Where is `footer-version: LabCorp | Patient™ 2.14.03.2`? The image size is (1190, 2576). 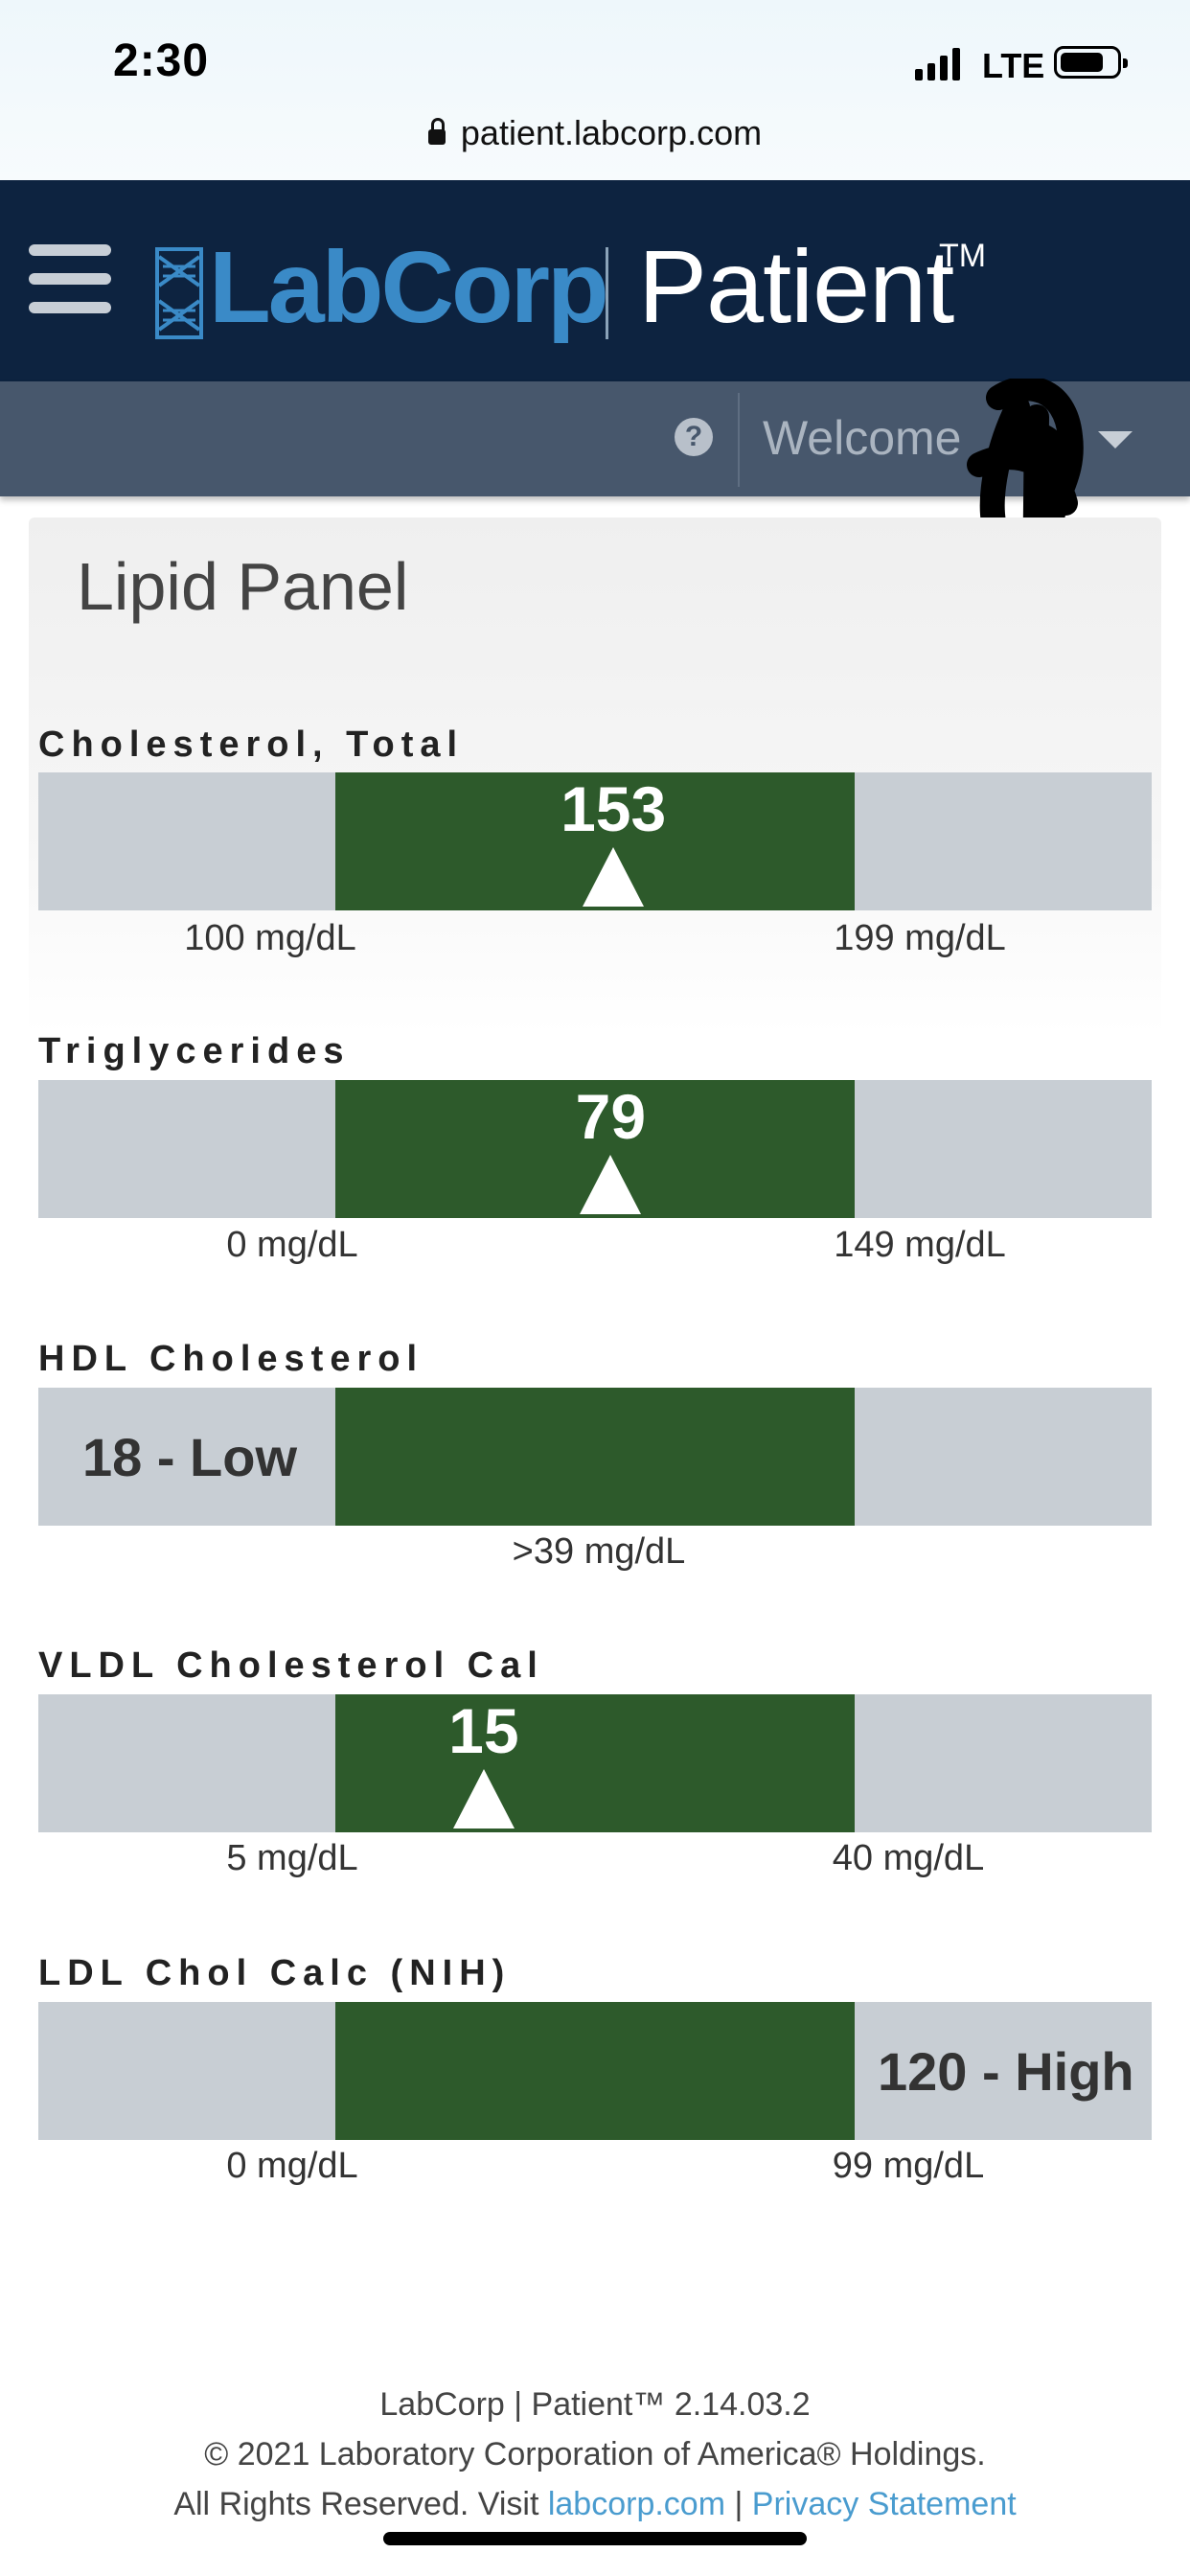
footer-version: LabCorp | Patient™ 2.14.03.2 is located at coordinates (595, 2404).